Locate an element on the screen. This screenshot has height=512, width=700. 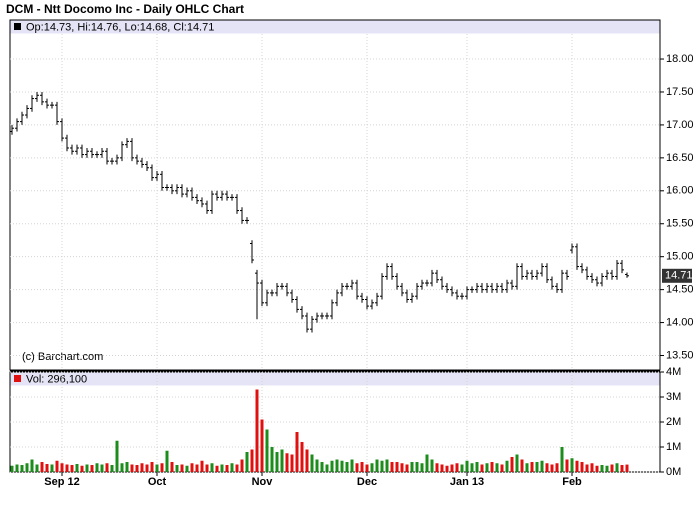
x-tick-label: Nov is located at coordinates (263, 482).